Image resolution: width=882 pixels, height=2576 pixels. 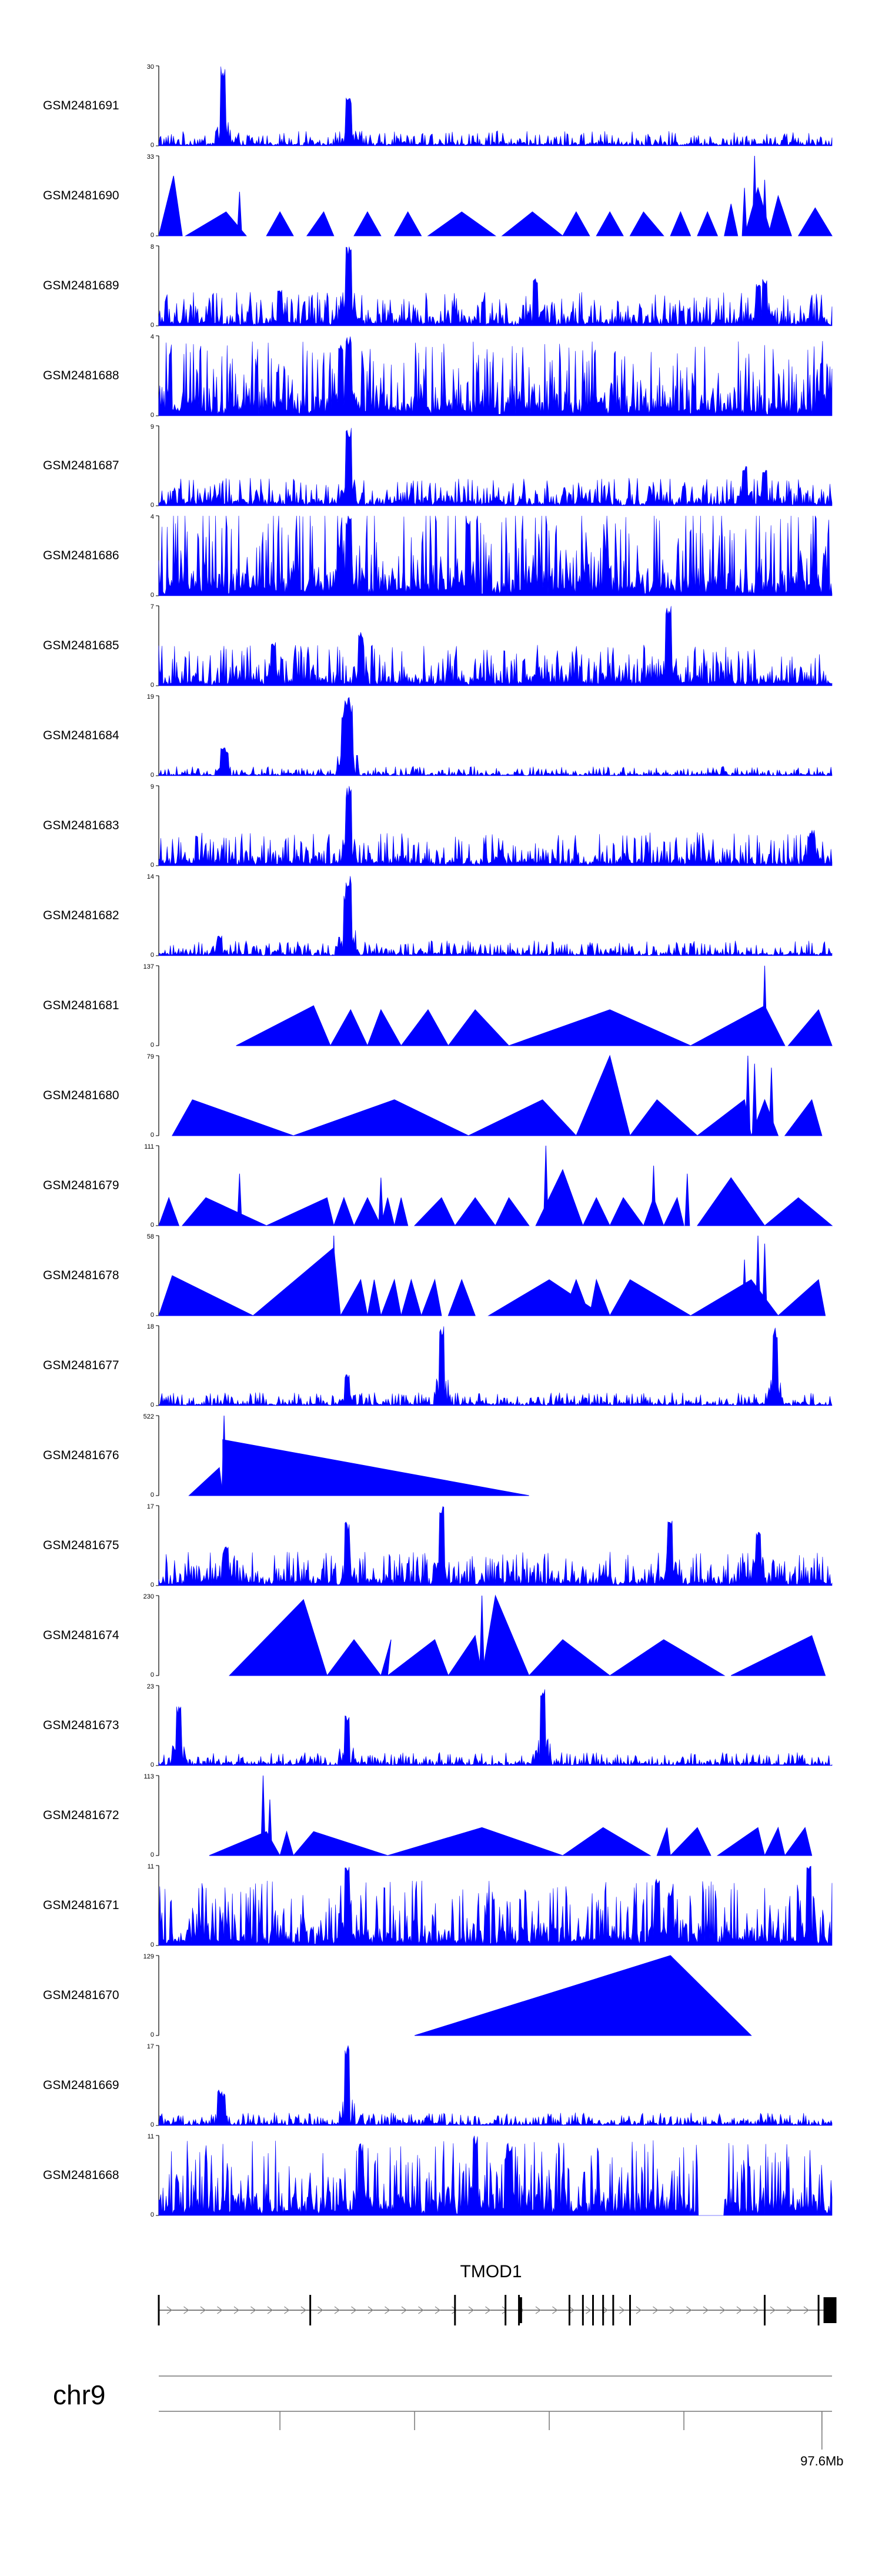 I want to click on track-label: GSM2481687, so click(x=81, y=465).